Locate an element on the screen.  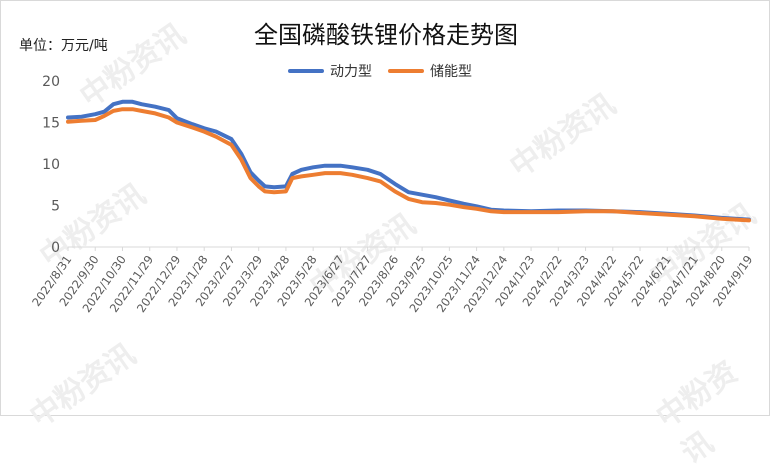
legend-label-power: 动力型 is located at coordinates (351, 72).